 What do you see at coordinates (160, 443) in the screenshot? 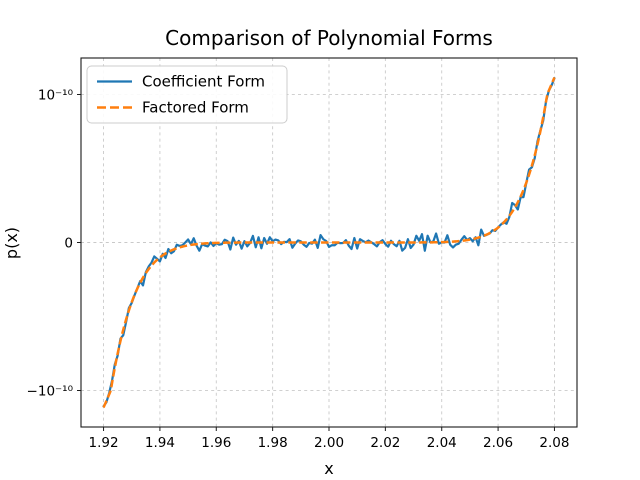
I see `x-tick-label: 1.94` at bounding box center [160, 443].